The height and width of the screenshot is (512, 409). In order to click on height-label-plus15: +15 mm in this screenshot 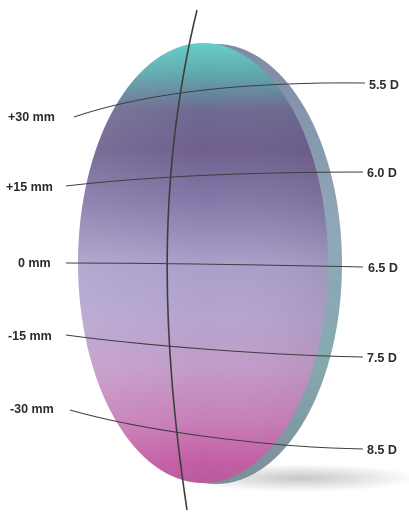, I will do `click(29, 187)`.